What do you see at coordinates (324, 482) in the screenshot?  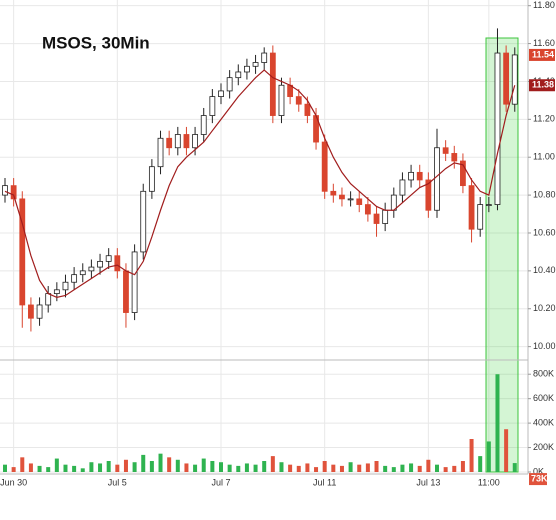 I see `x-tick-label: Jul 11` at bounding box center [324, 482].